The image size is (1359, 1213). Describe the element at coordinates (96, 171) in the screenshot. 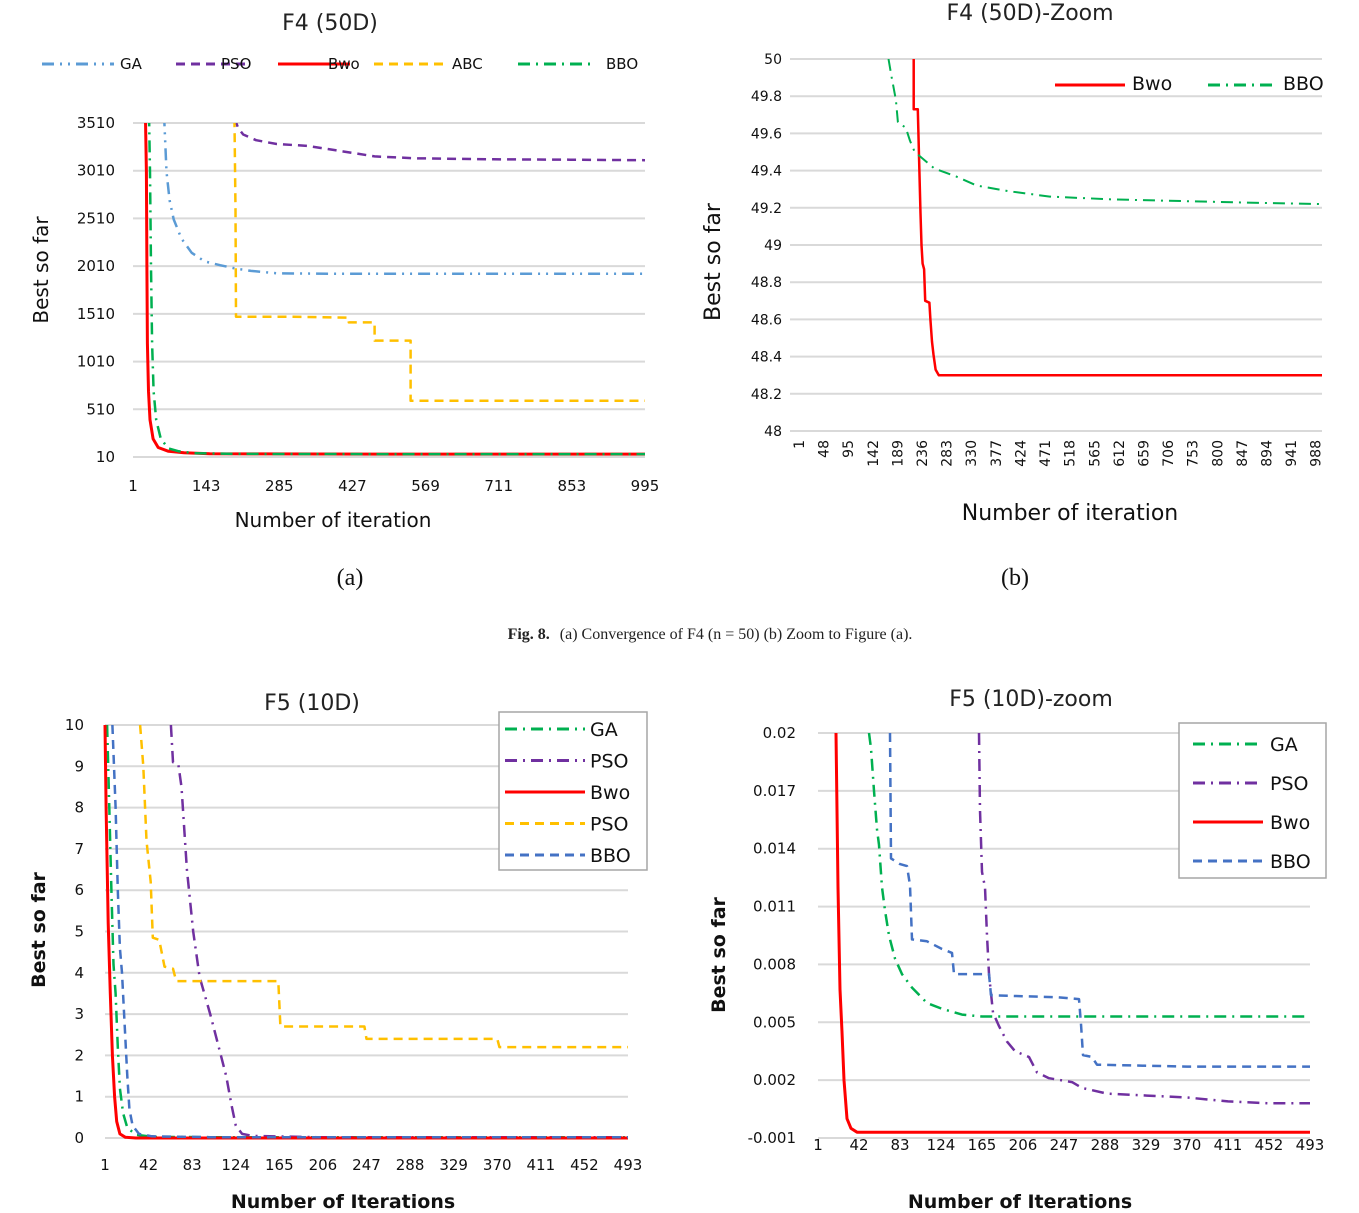

I see `y-tick-label: 3010` at that location.